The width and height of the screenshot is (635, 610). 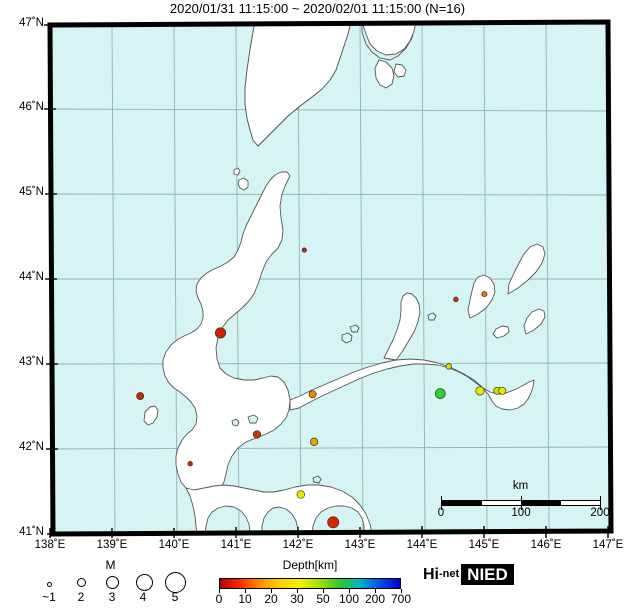 What do you see at coordinates (546, 545) in the screenshot?
I see `lon-label-146: 146˚E` at bounding box center [546, 545].